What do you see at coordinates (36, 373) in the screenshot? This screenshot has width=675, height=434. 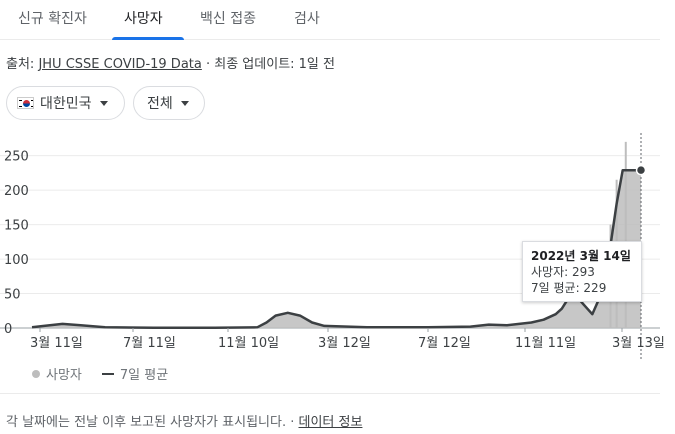 I see `deaths-legend-swatch` at bounding box center [36, 373].